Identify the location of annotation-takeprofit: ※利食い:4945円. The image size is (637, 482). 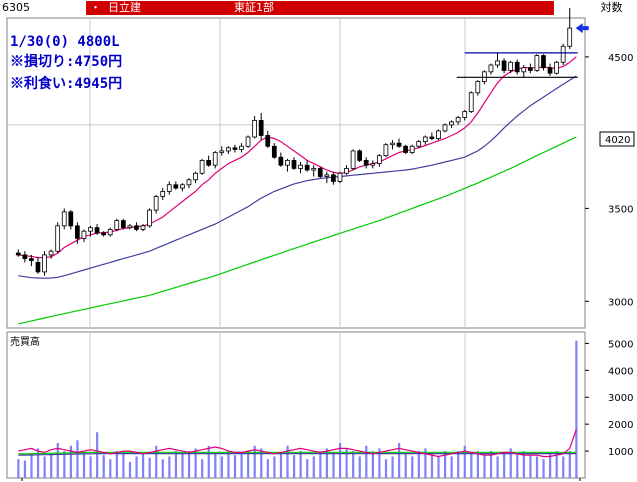
(66, 83).